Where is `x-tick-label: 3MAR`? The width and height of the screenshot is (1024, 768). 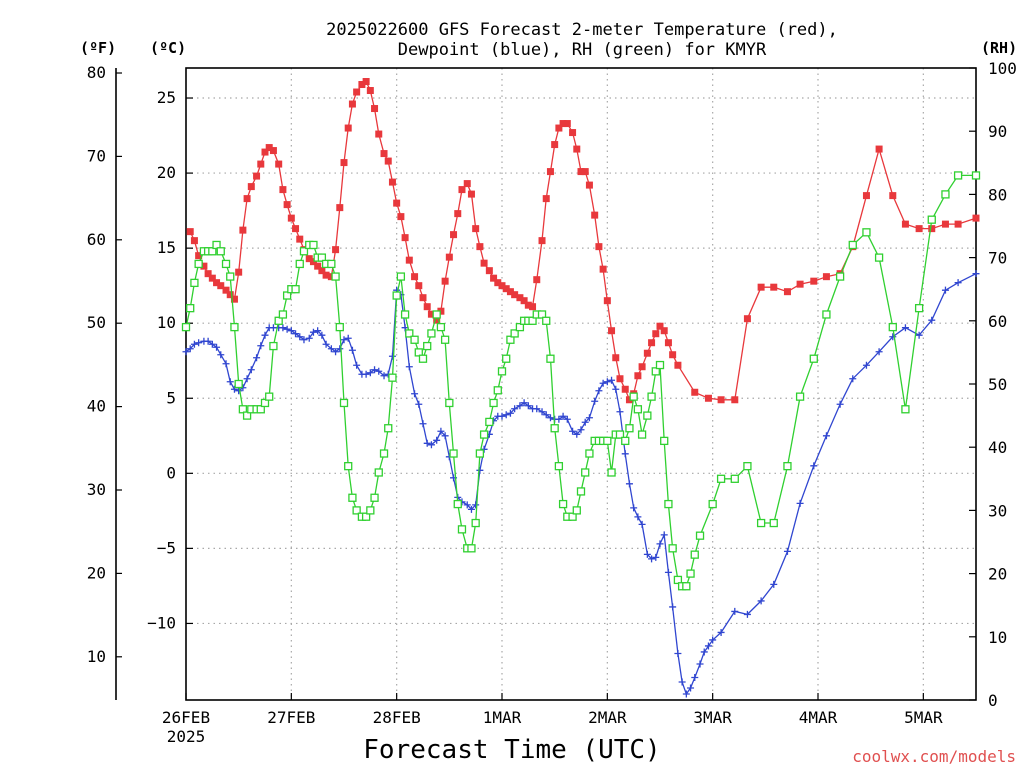 x-tick-label: 3MAR is located at coordinates (712, 717).